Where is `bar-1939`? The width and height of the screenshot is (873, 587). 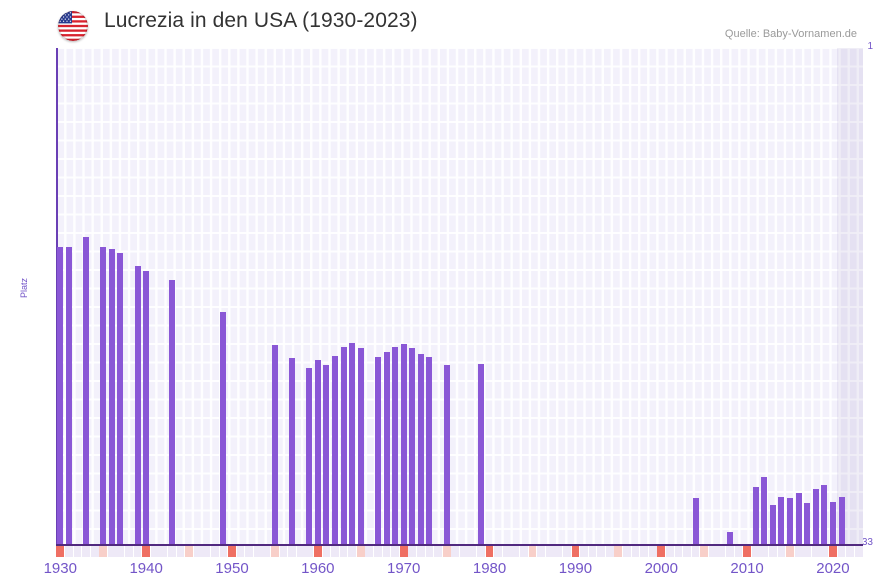
bar-1939 is located at coordinates (137, 405).